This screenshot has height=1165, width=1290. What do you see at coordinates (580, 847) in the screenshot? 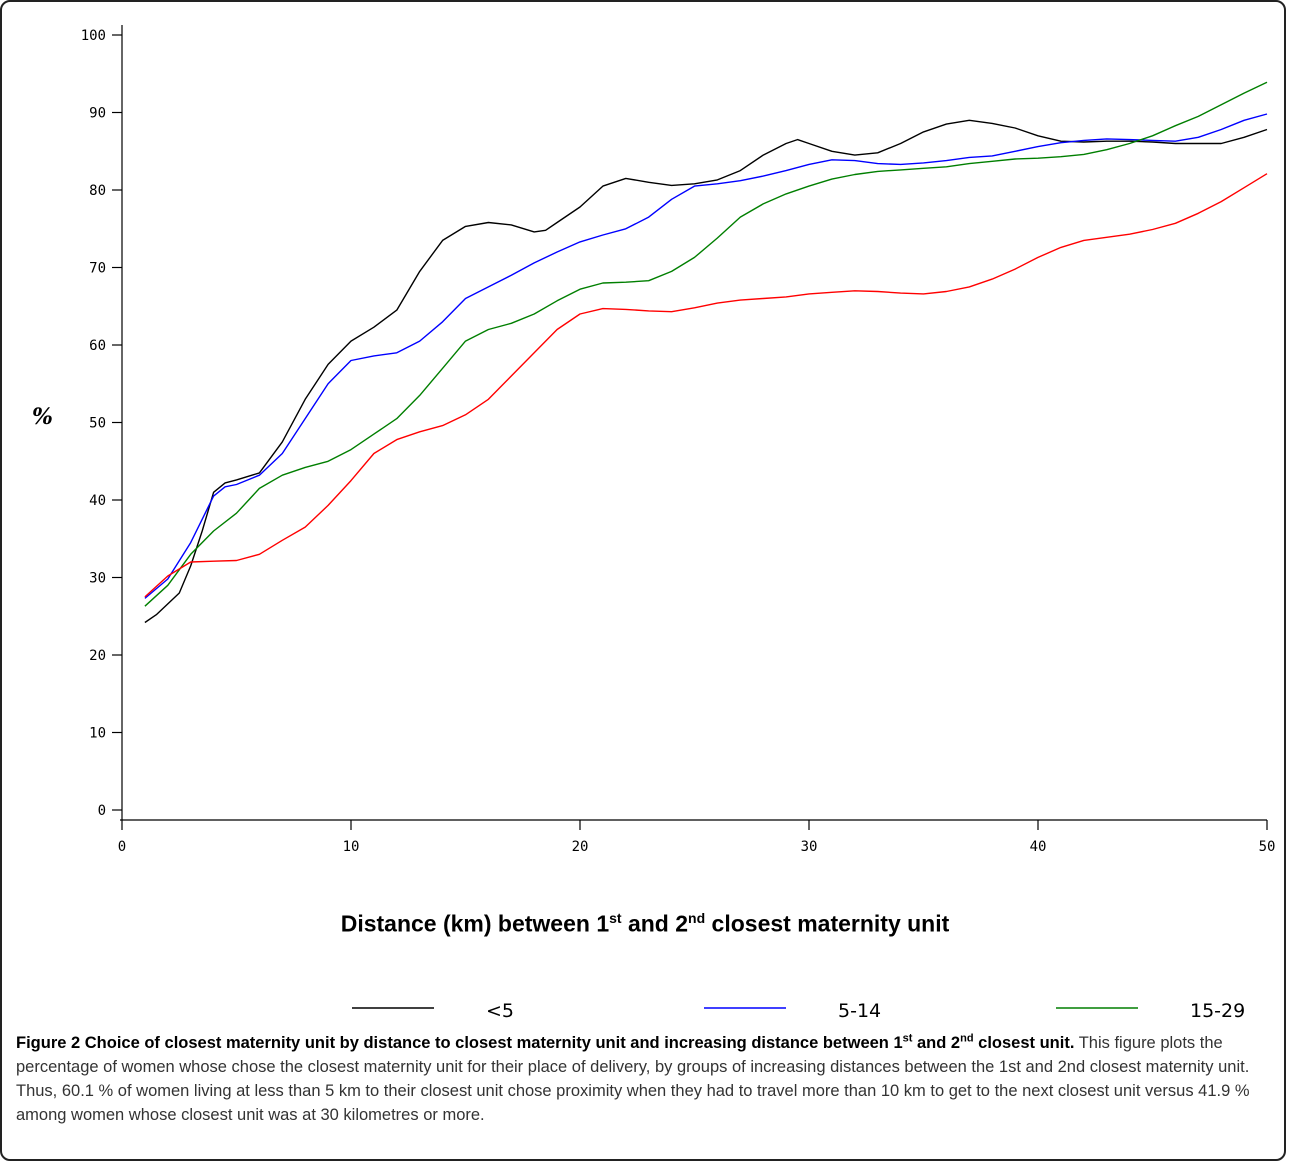
I see `x-tick-label: 20` at bounding box center [580, 847].